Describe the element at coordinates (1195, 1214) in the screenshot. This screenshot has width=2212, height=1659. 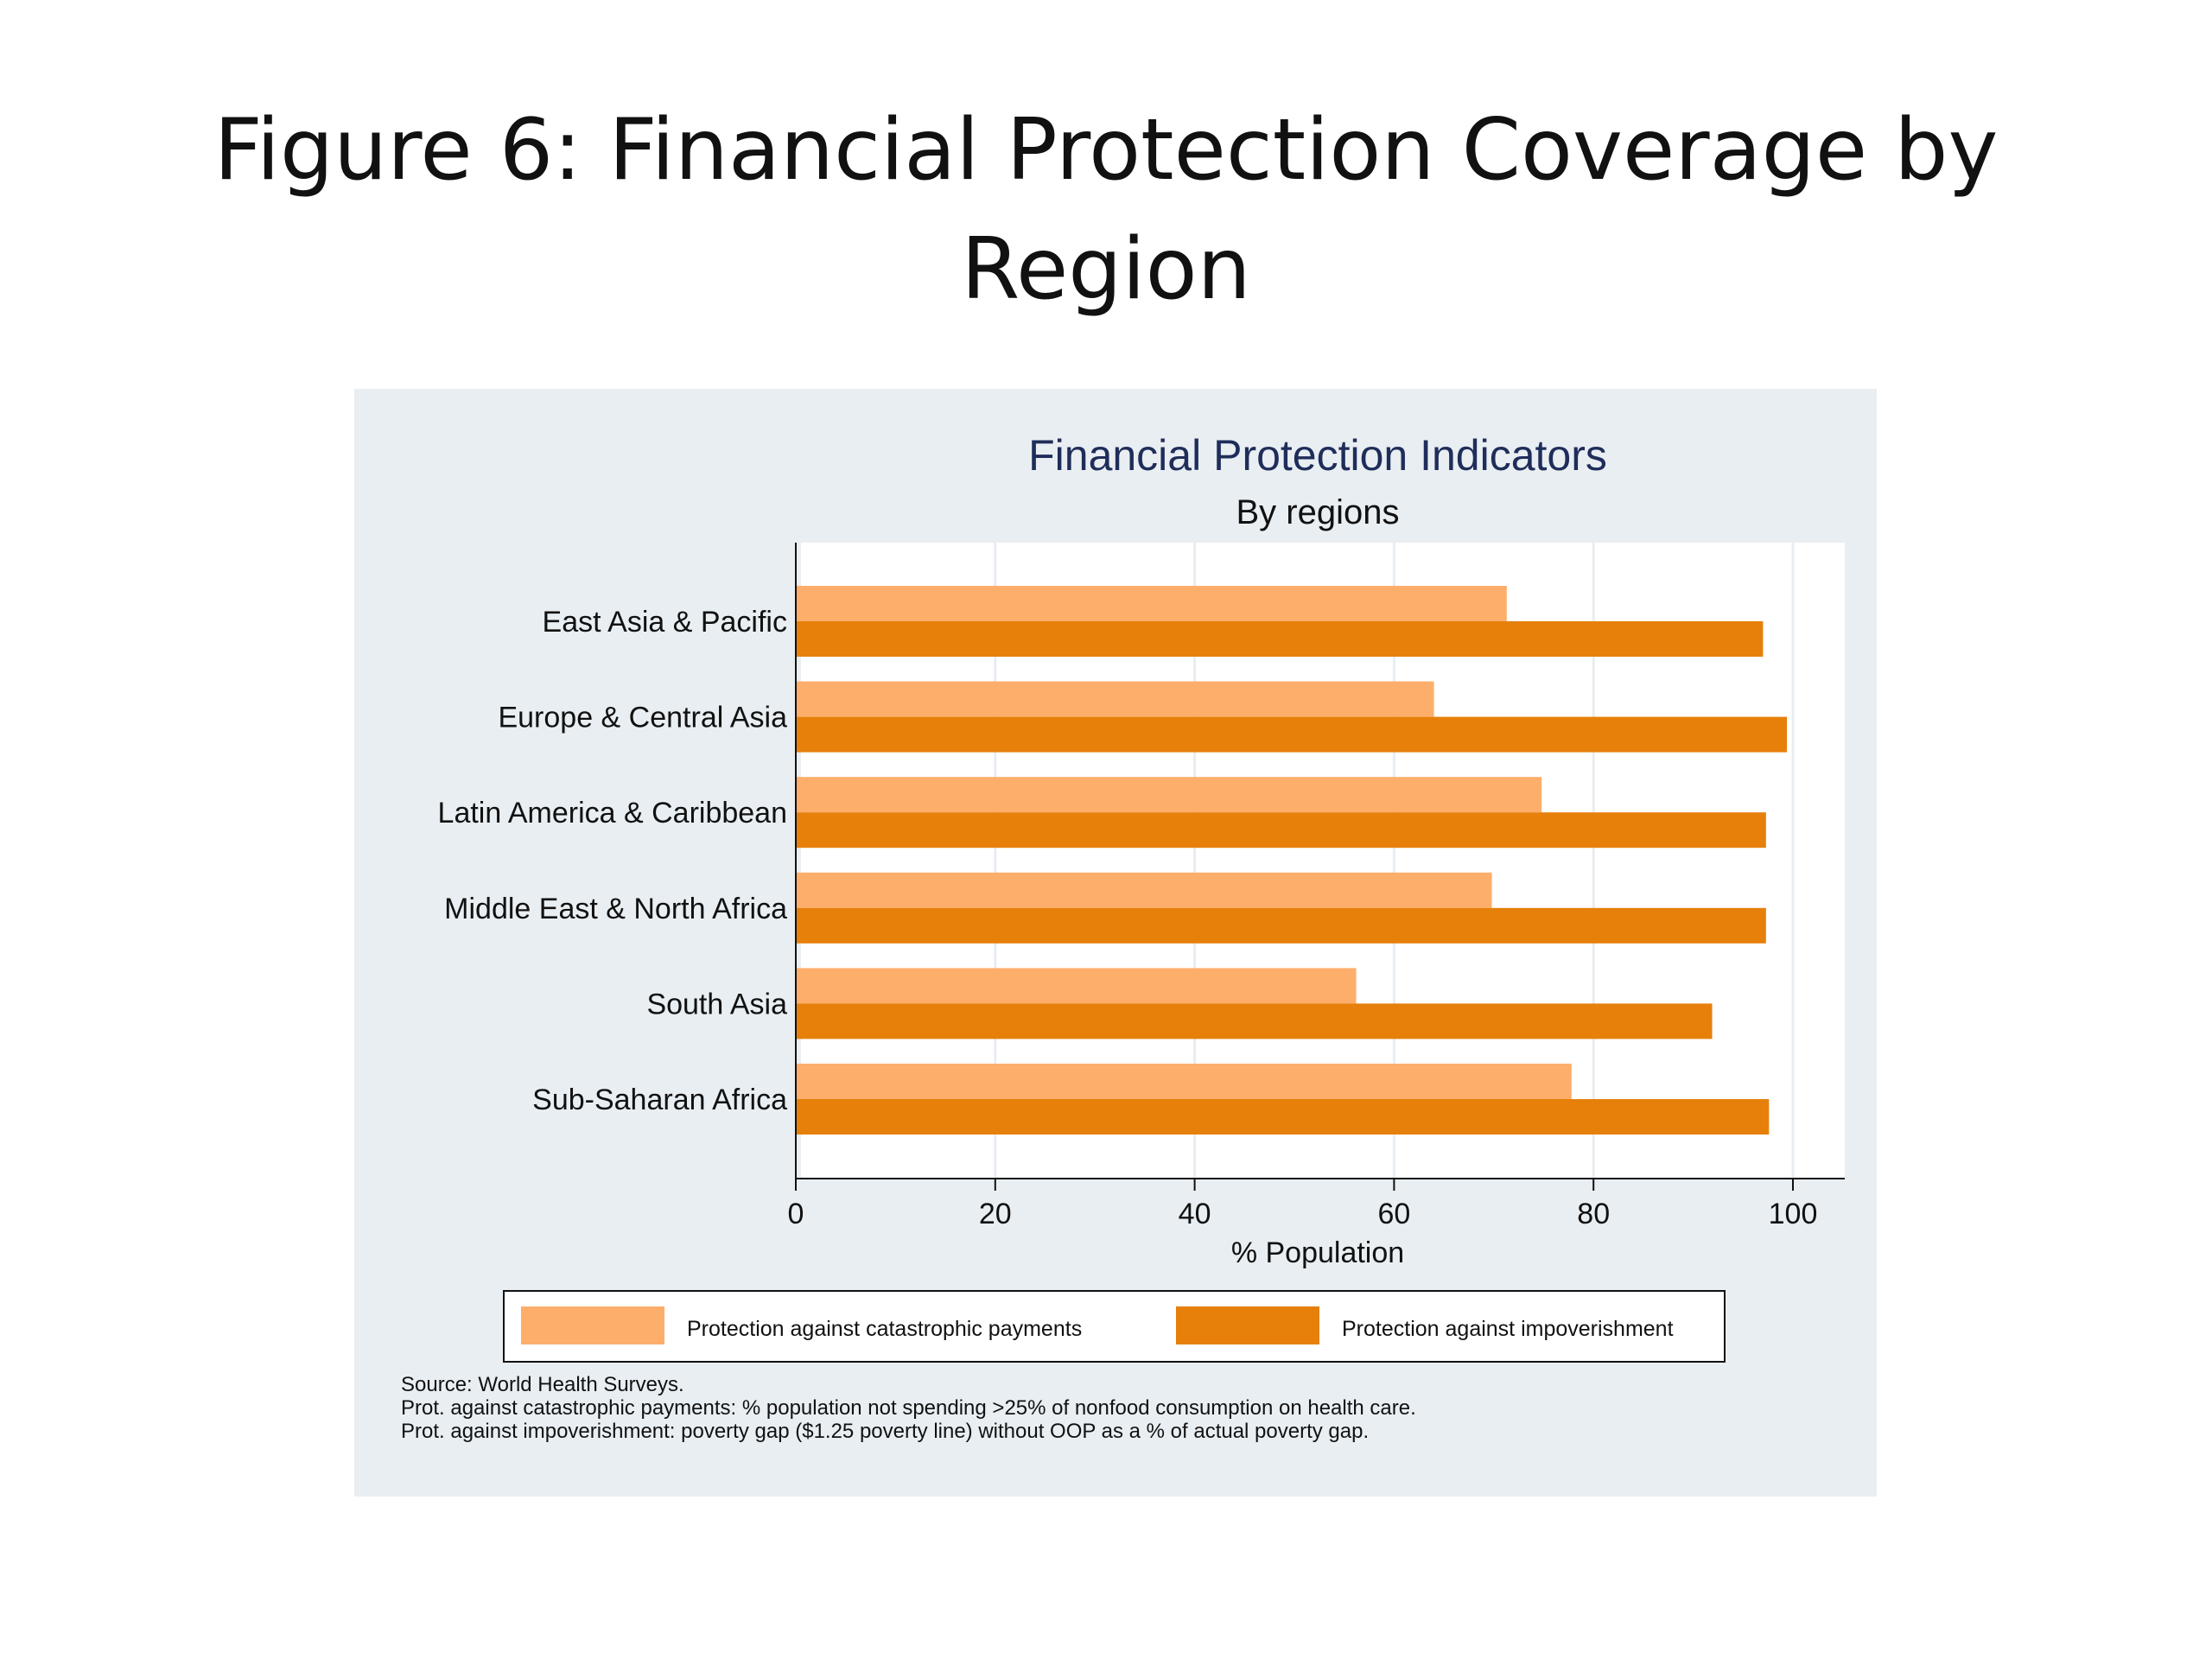
I see `x-tick-label-40: 40` at that location.